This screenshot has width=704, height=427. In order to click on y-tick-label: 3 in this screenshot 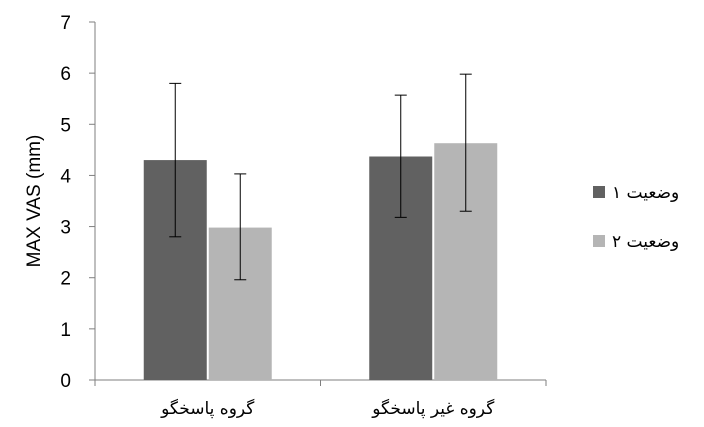, I will do `click(65, 228)`.